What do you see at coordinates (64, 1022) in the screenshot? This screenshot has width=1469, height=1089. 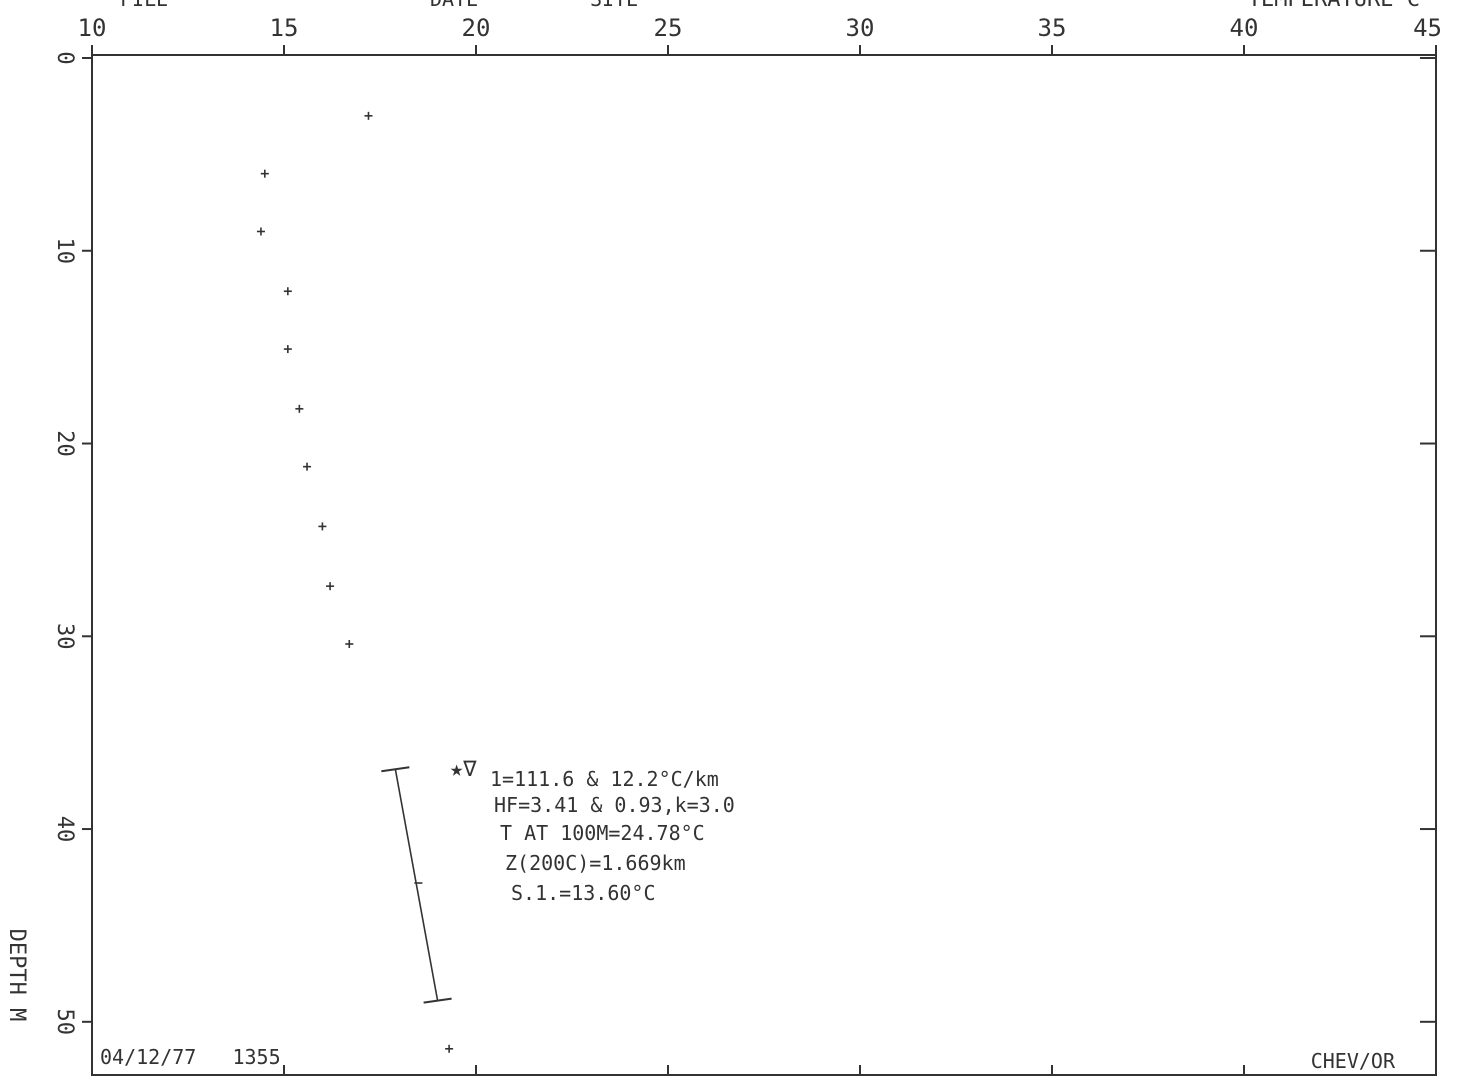 I see `y-tick-label: 50` at bounding box center [64, 1022].